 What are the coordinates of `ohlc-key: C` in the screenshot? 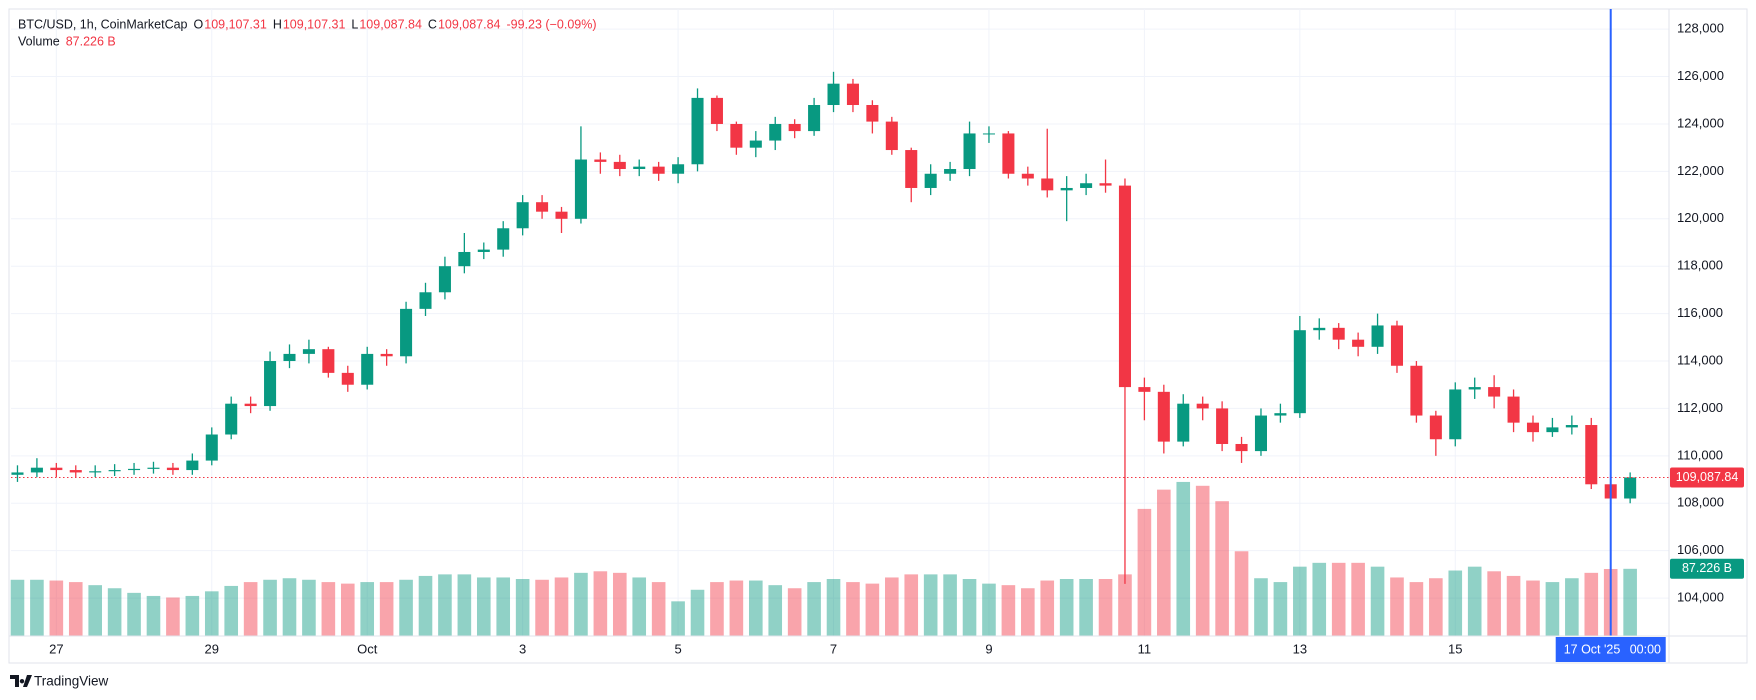 It's located at (432, 24).